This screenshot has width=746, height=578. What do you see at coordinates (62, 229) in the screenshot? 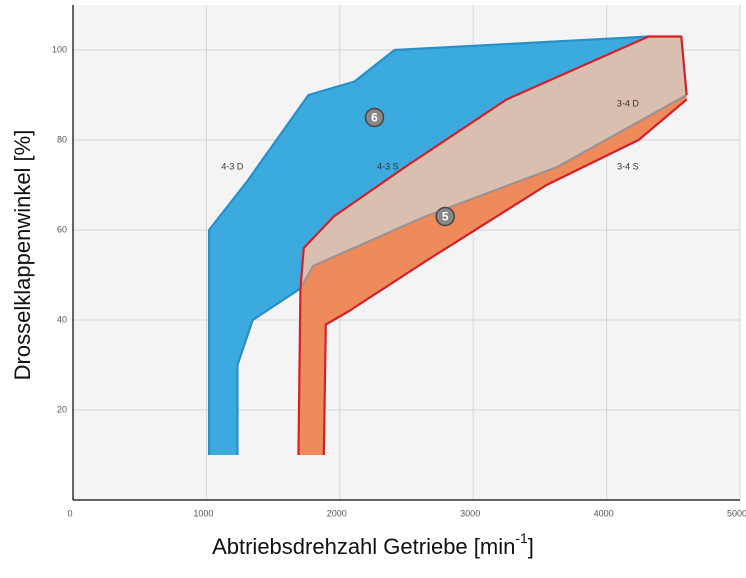
I see `y-tick-label: 60` at bounding box center [62, 229].